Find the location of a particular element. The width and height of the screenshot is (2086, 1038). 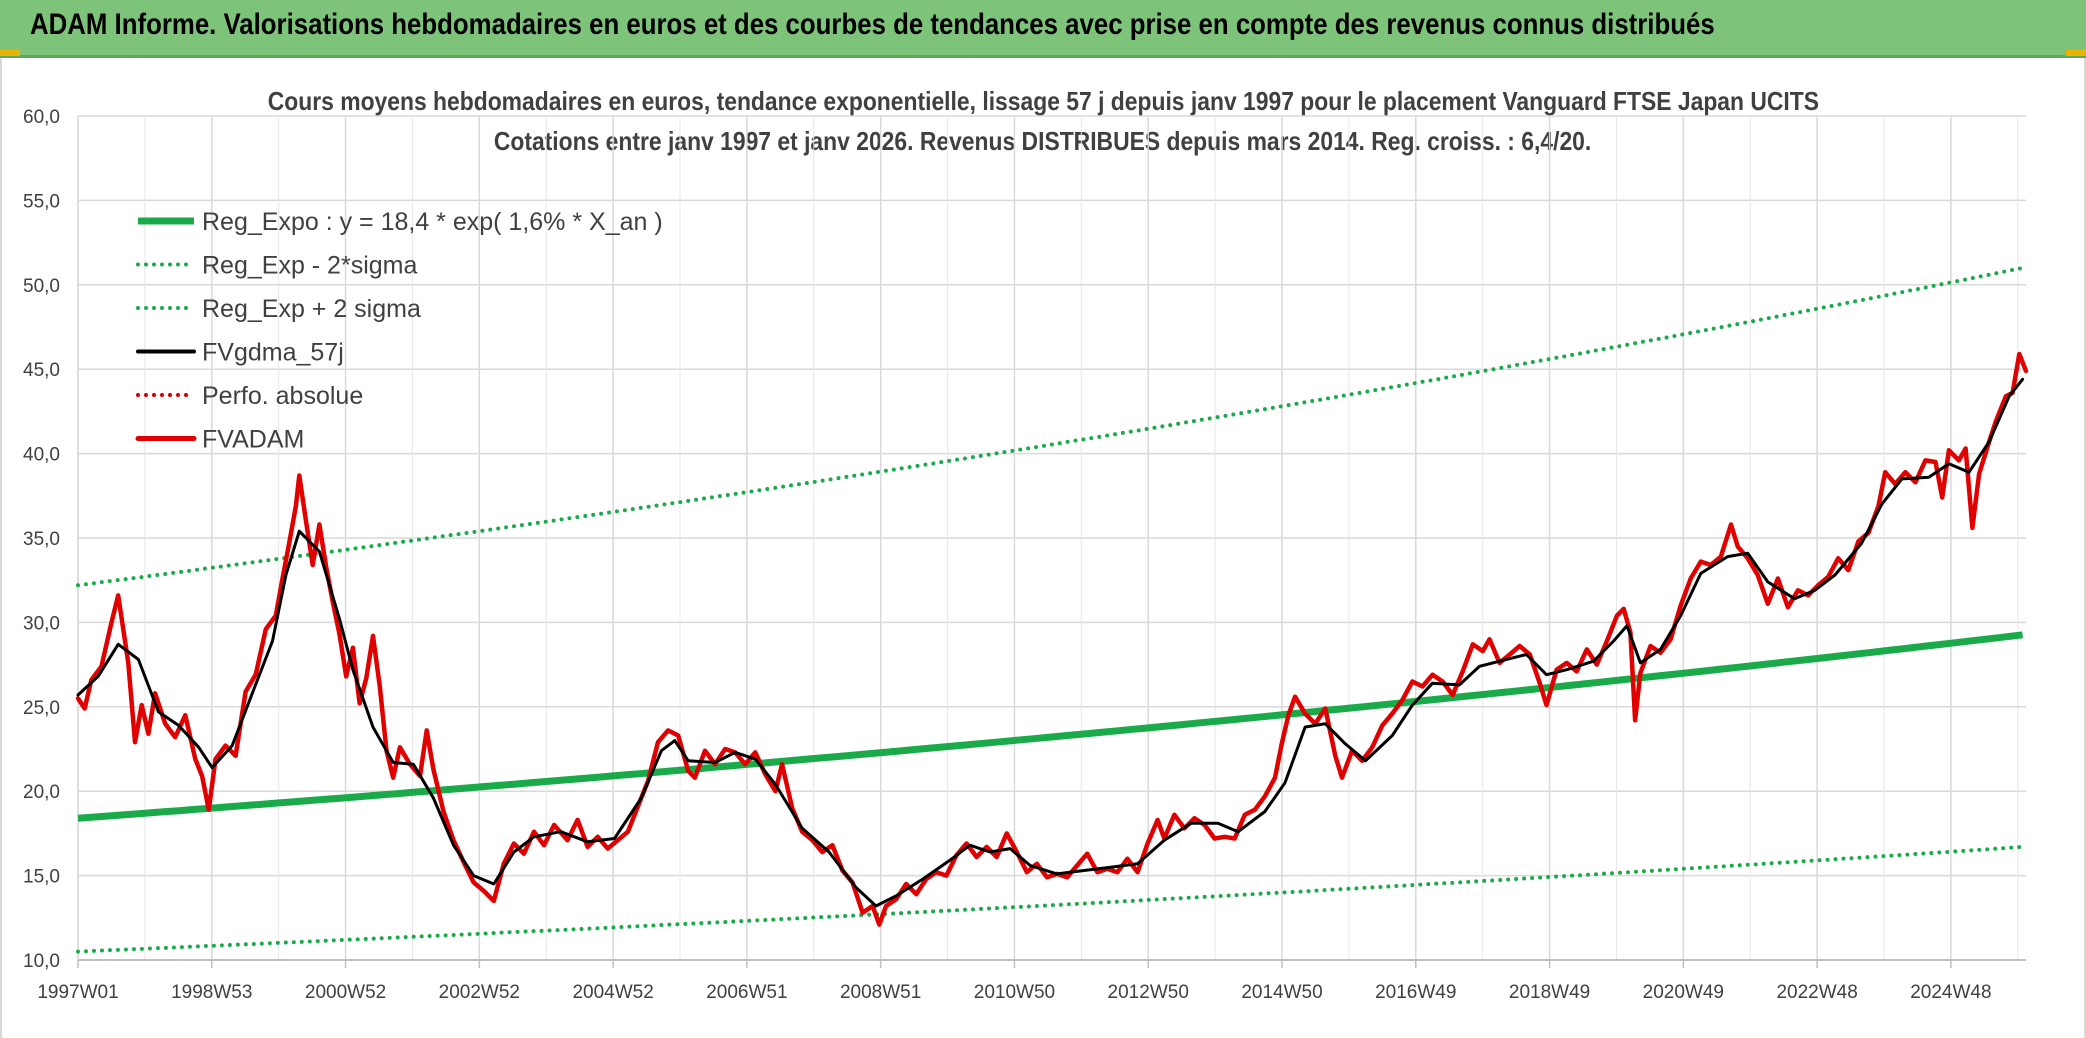

y-tick-label: 55,0 is located at coordinates (41, 201).